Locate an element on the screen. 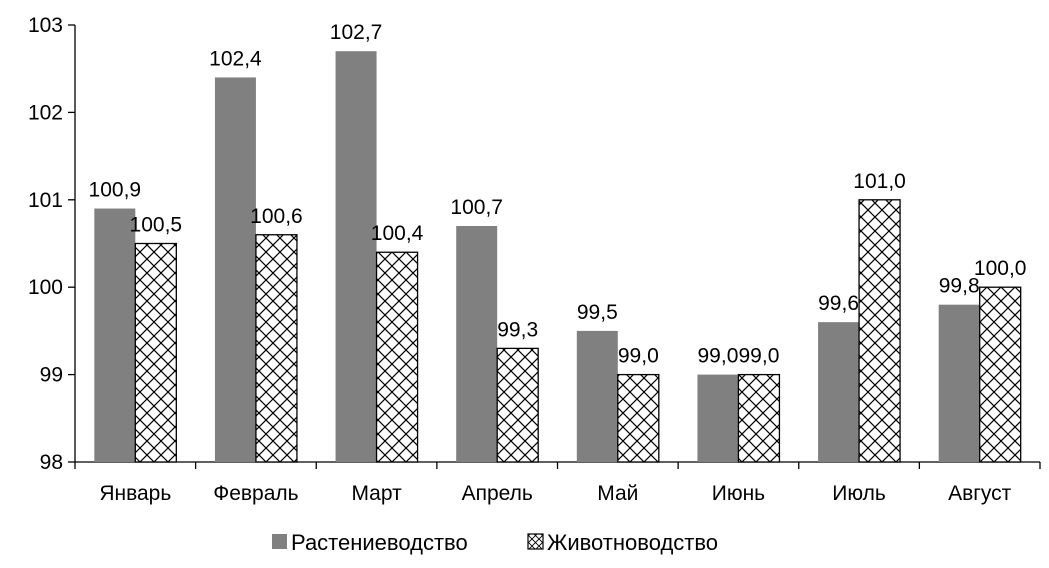  x-tick-label: Июль is located at coordinates (859, 493).